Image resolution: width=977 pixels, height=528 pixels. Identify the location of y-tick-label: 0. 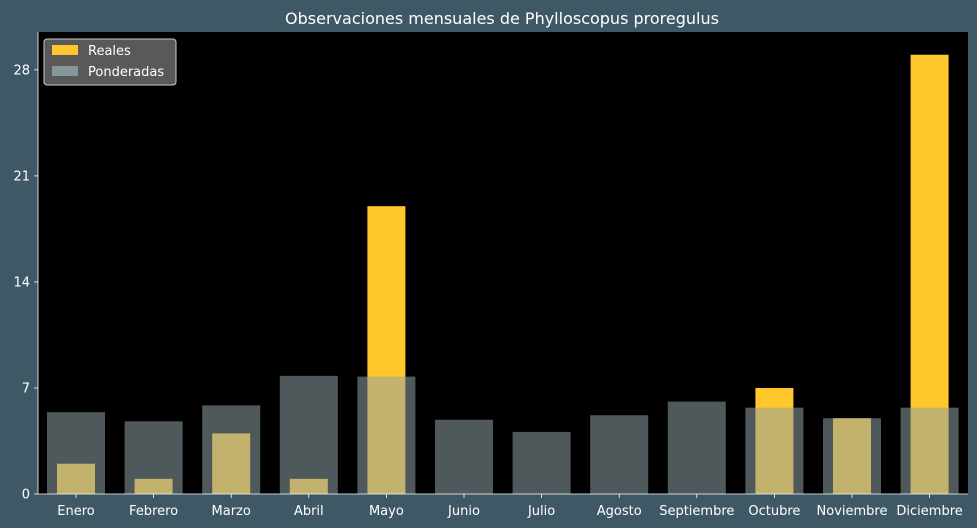
(26, 495).